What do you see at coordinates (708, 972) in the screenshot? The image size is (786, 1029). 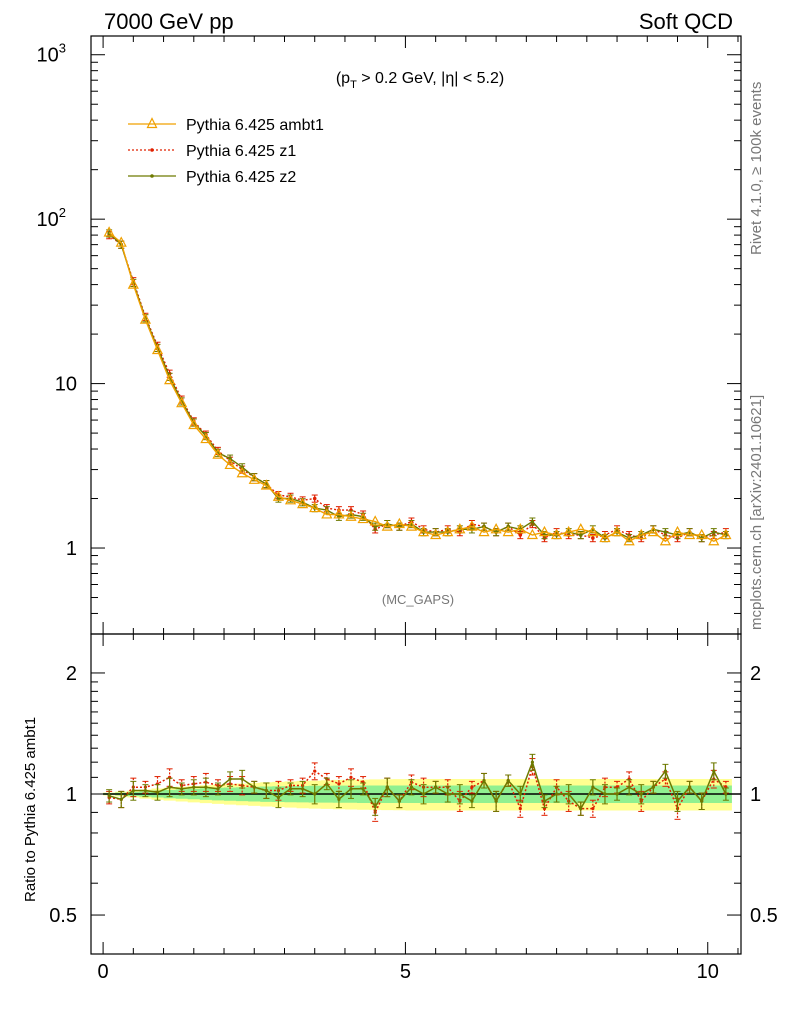 I see `ratio-x-tick-label: 10` at bounding box center [708, 972].